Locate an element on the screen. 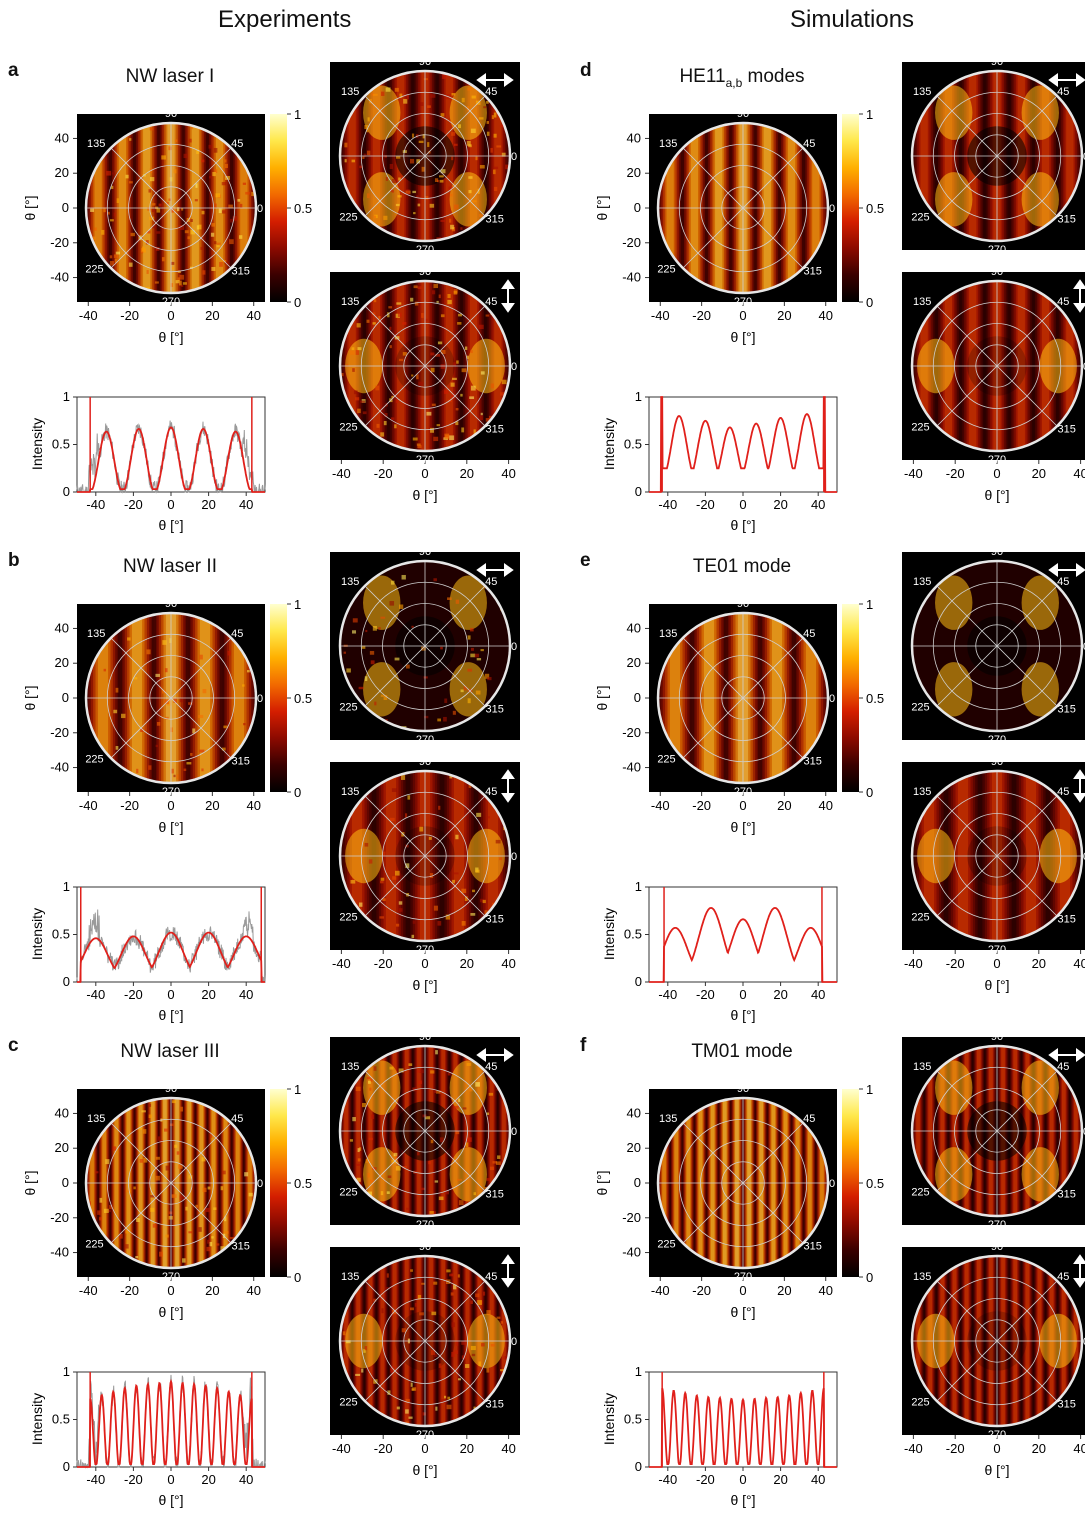 This screenshot has height=1517, width=1085. theta-tick-label: 20 is located at coordinates (780, 1479).